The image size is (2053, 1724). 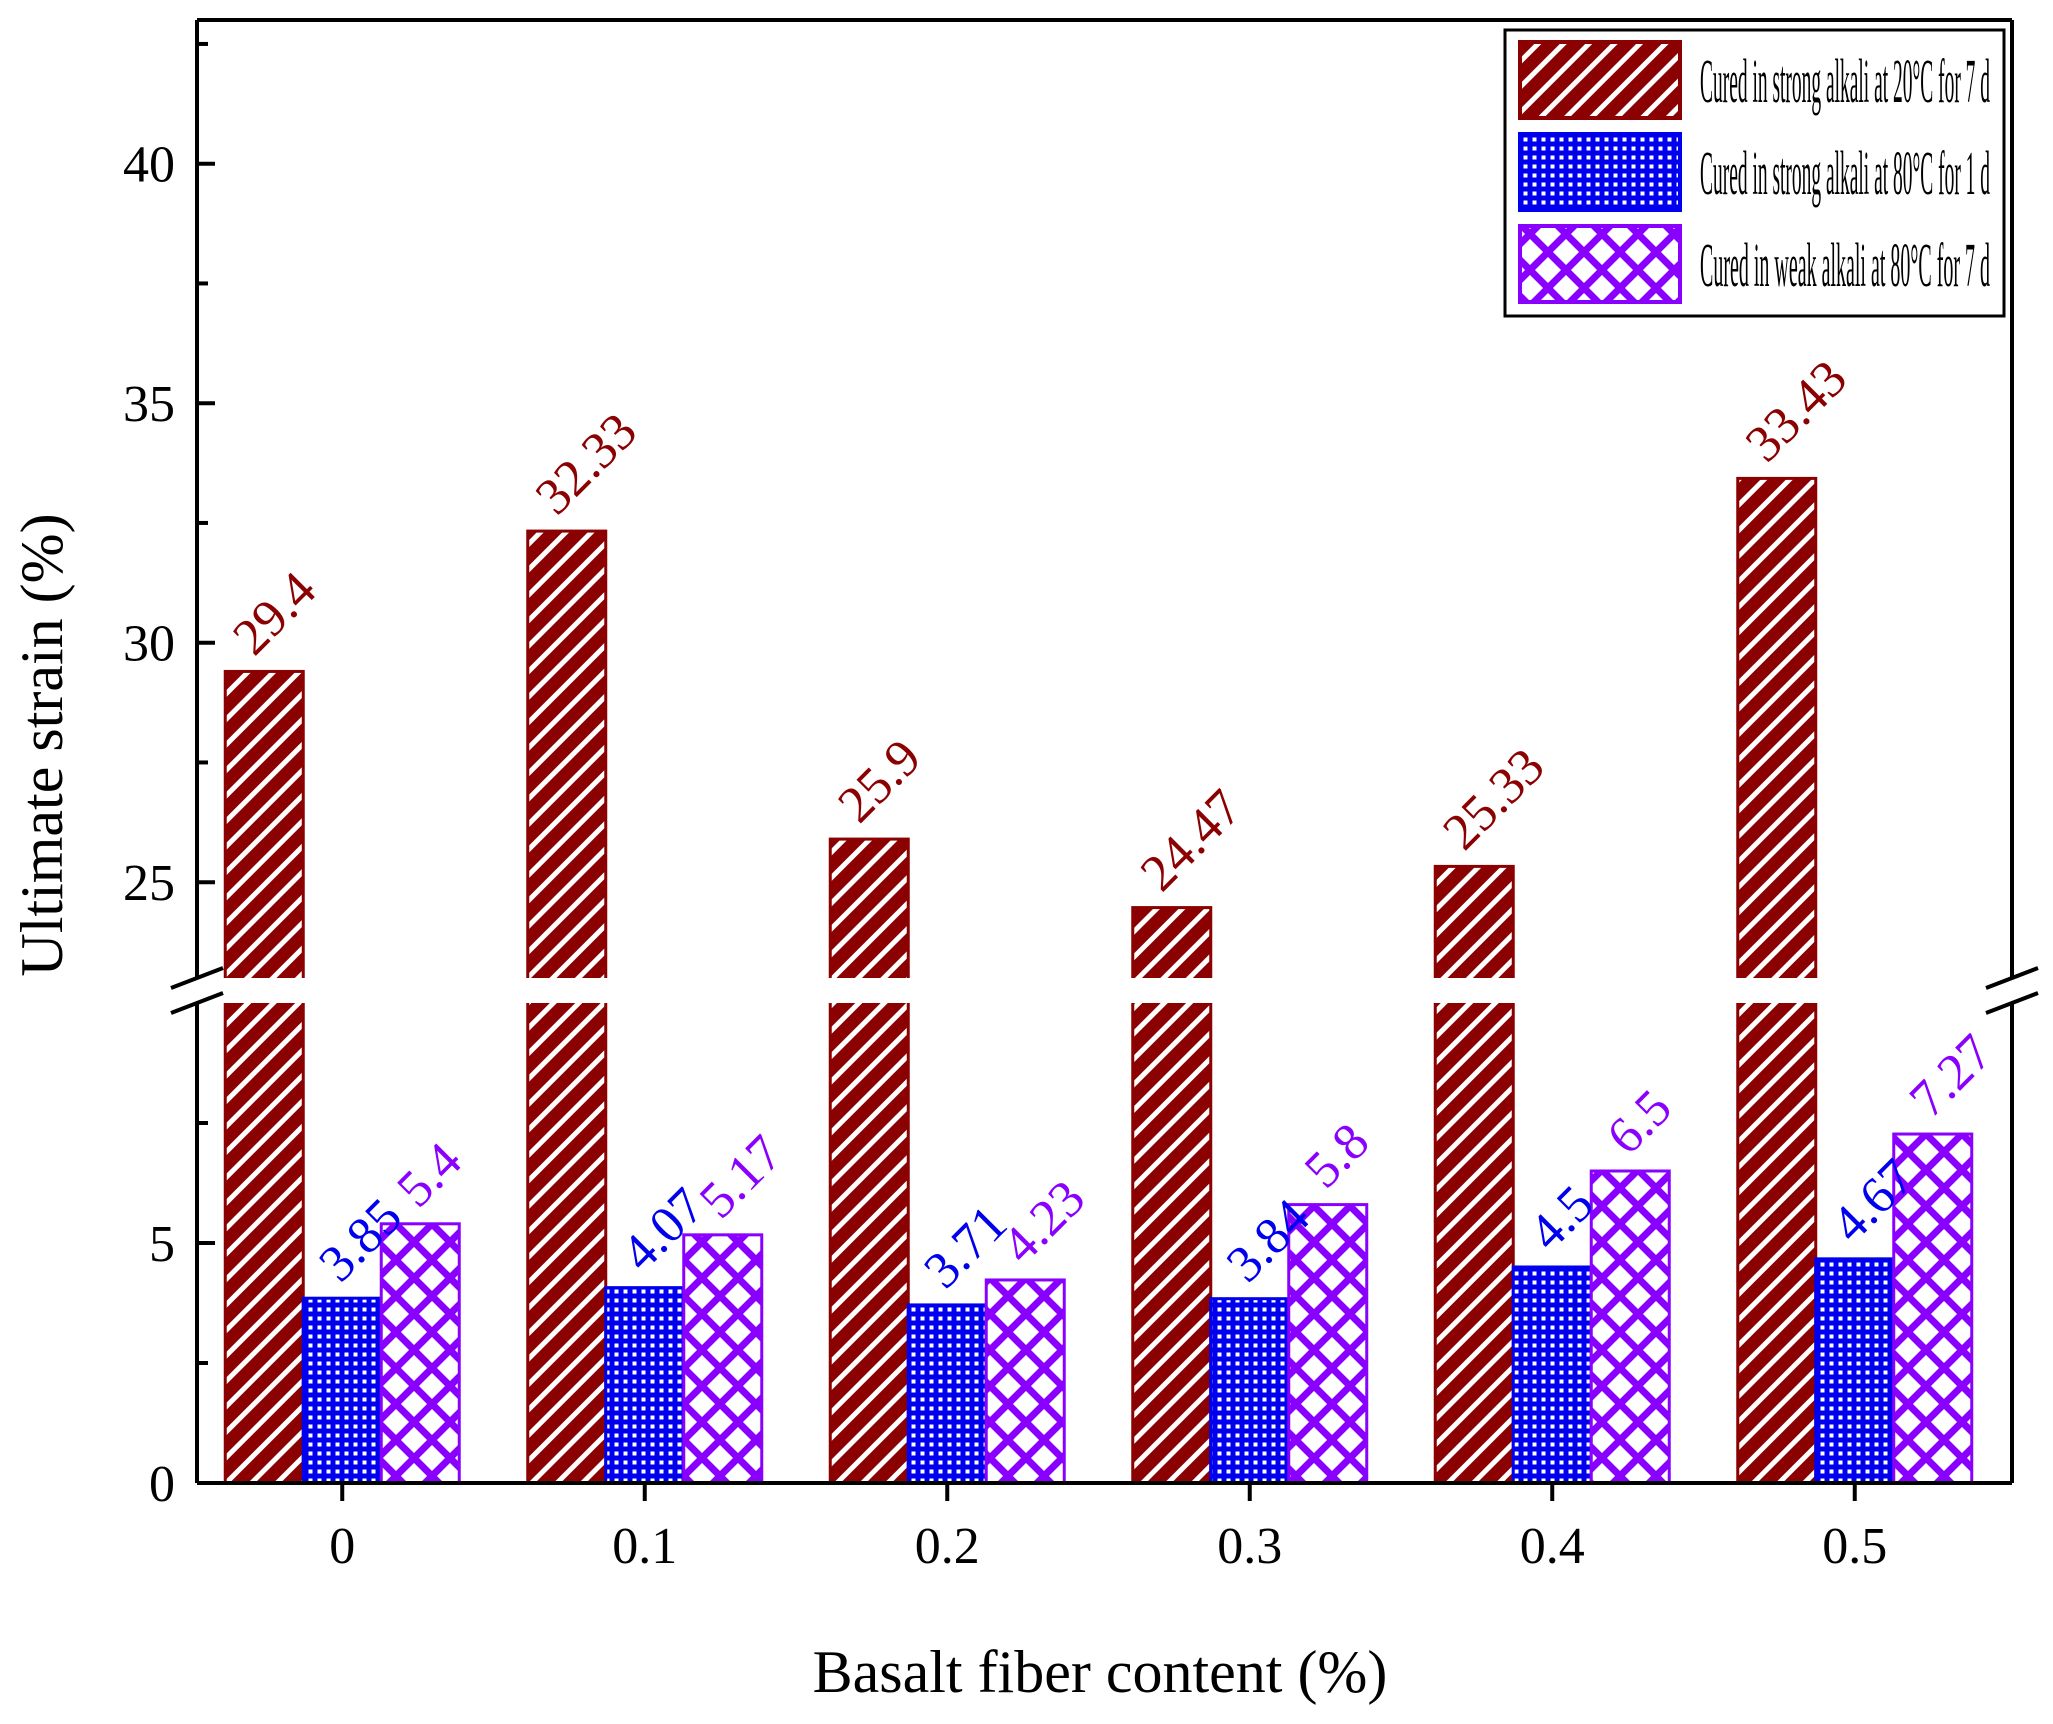 I want to click on data-label-s1-c1: 32.33, so click(x=586, y=464).